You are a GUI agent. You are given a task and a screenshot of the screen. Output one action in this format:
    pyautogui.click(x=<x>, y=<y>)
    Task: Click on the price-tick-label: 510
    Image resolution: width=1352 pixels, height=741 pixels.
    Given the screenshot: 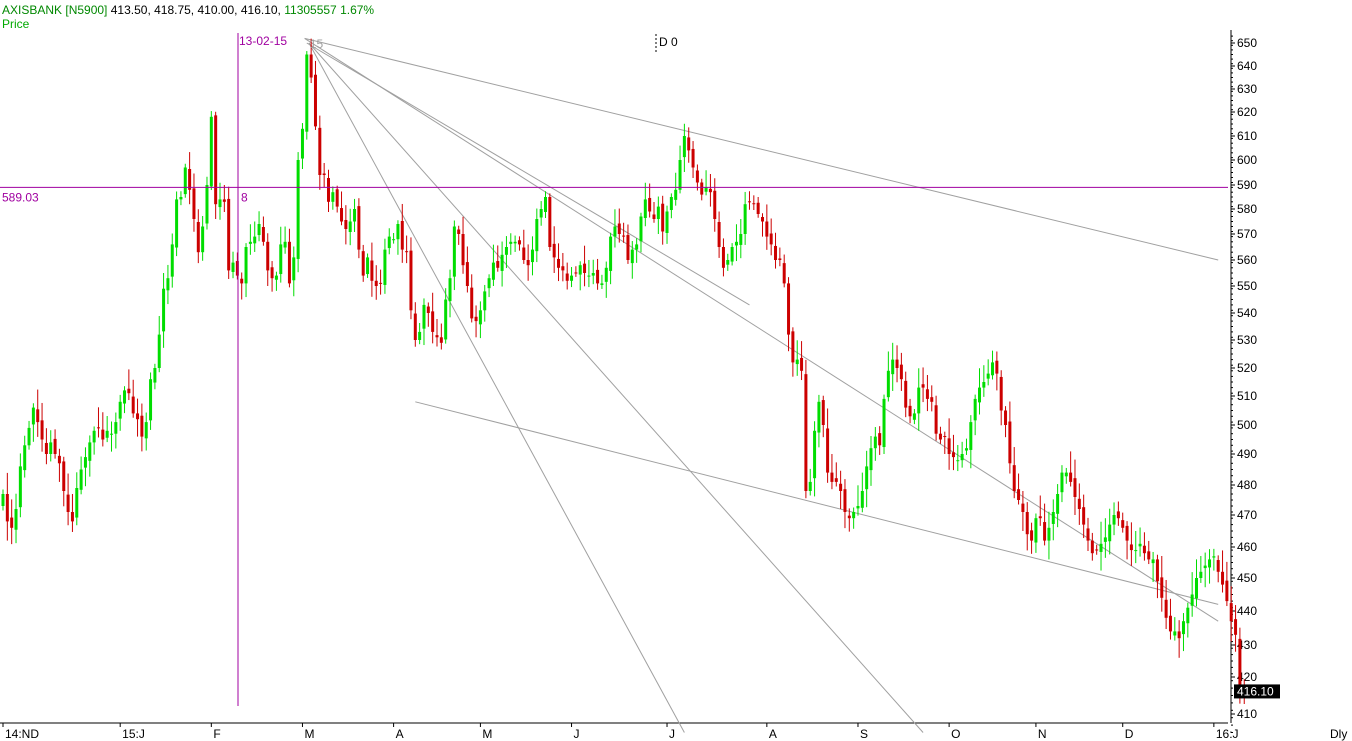 What is the action you would take?
    pyautogui.click(x=1247, y=396)
    